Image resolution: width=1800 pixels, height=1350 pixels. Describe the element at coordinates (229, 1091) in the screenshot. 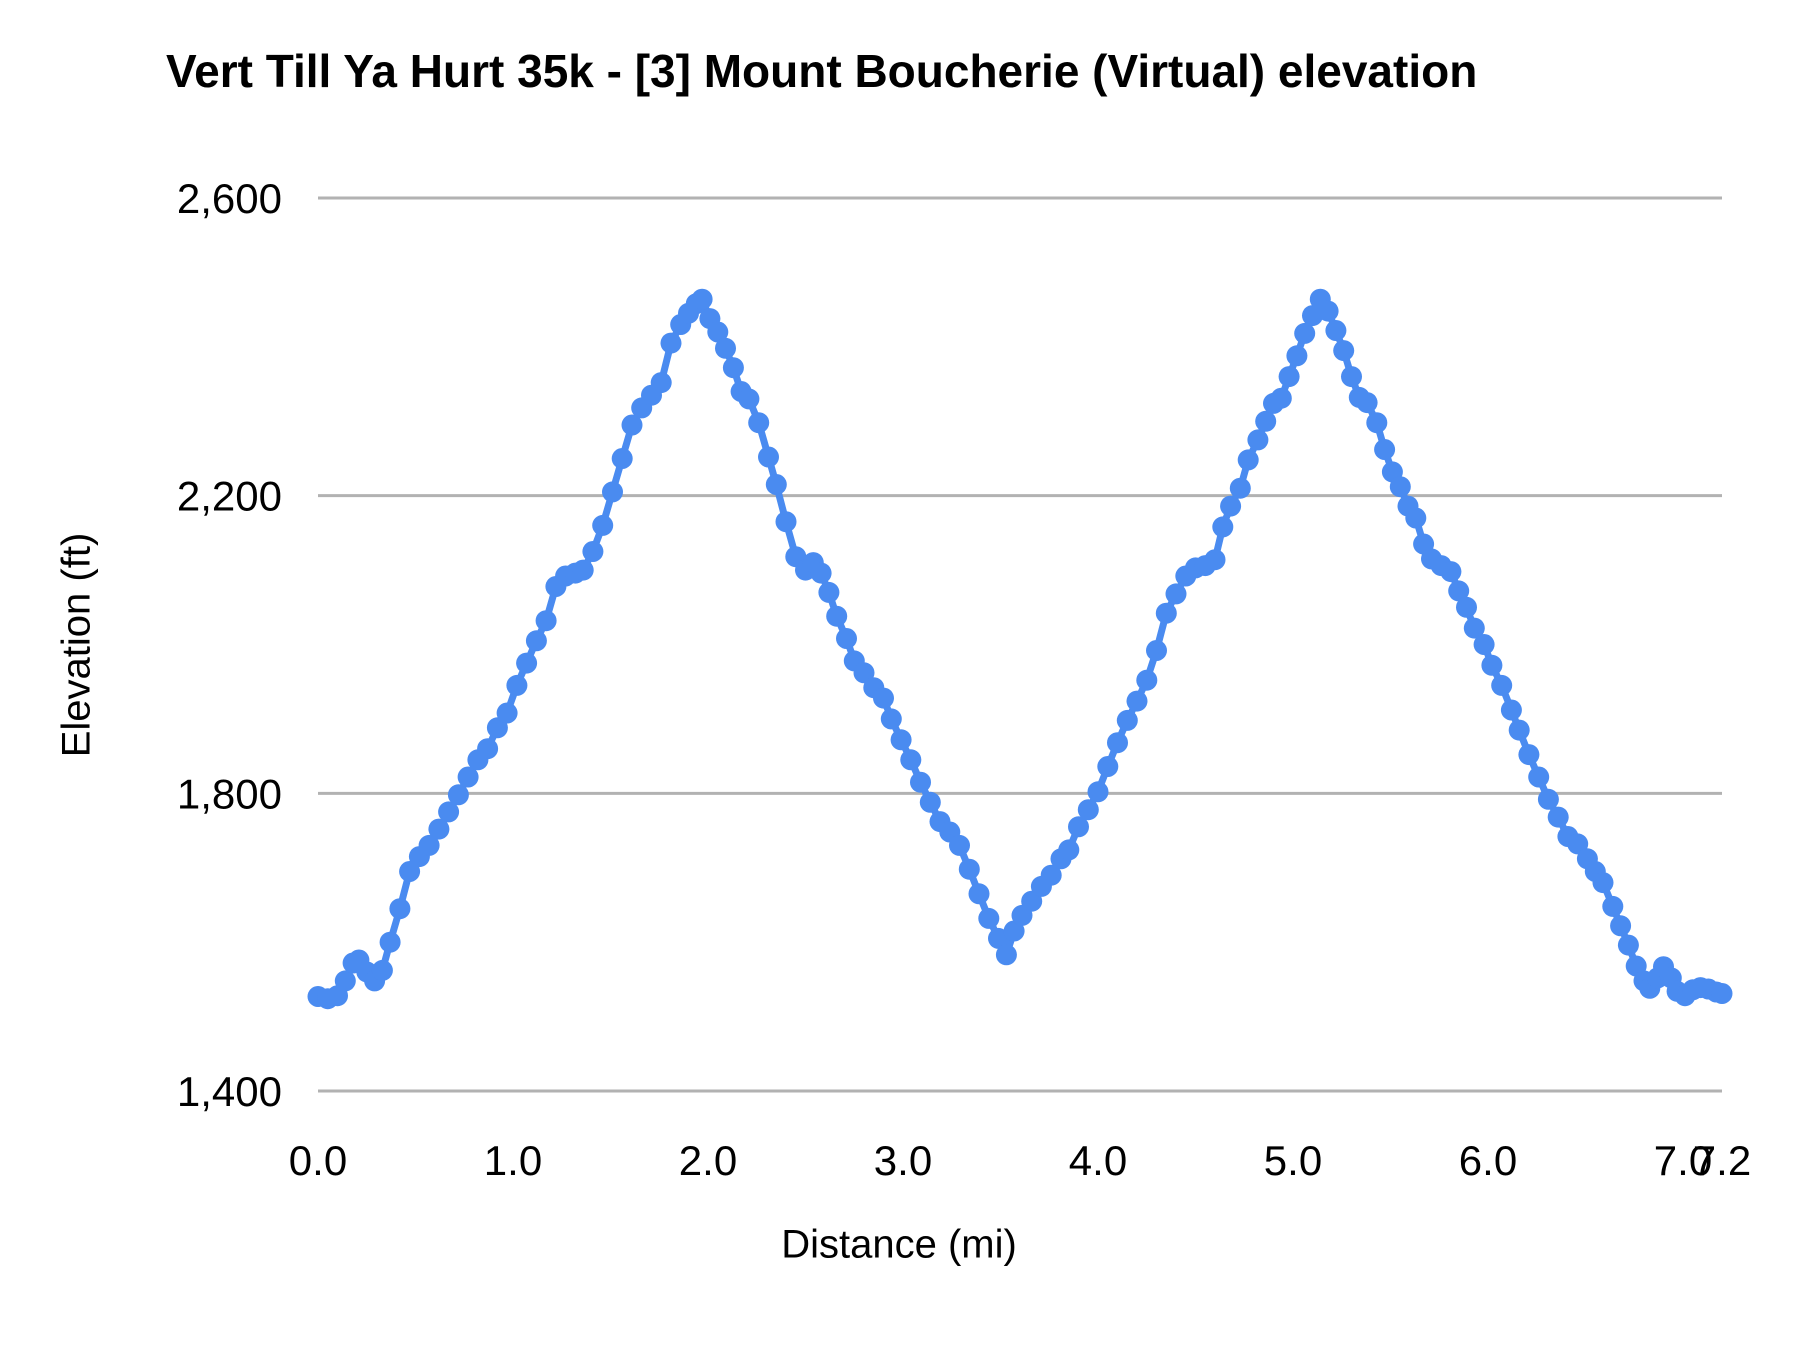

I see `y-tick-label: 1,400` at that location.